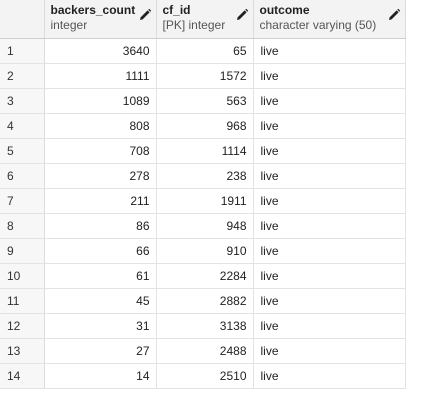 The height and width of the screenshot is (411, 441). I want to click on table-row: 14 14 2510 live, so click(203, 376).